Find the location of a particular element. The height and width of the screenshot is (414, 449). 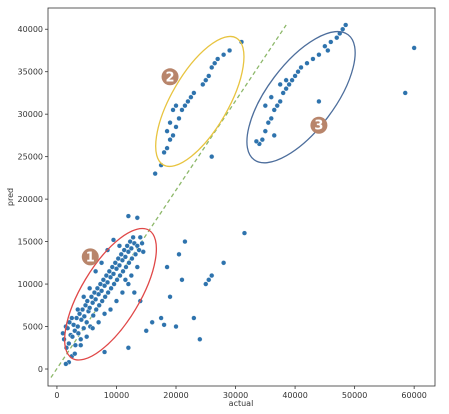

y-tick-label: 5000 is located at coordinates (33, 327).